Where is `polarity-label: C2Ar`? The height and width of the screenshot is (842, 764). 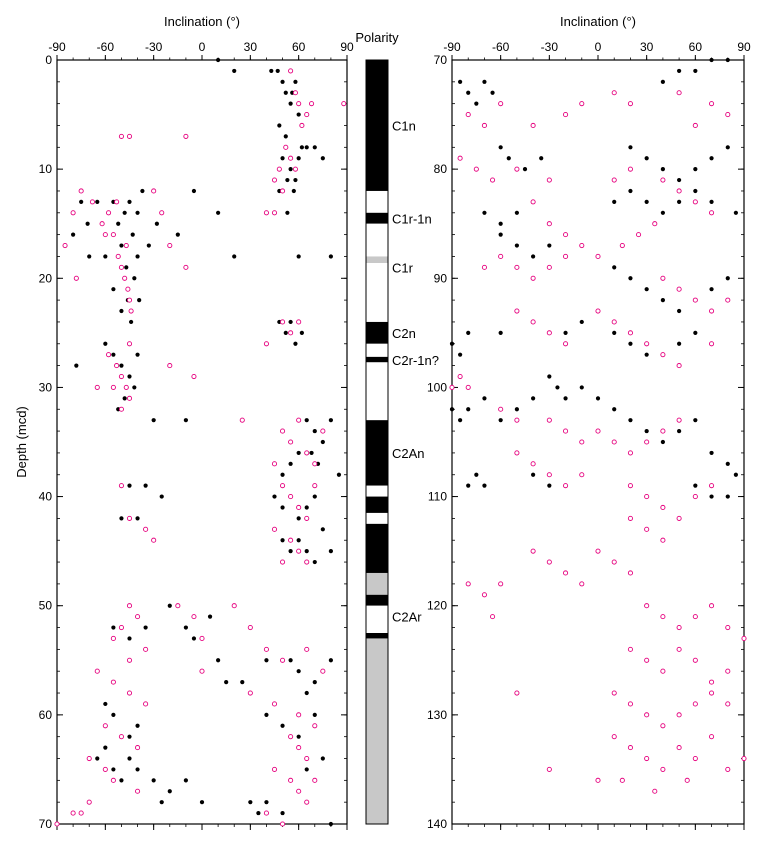
polarity-label: C2Ar is located at coordinates (407, 617).